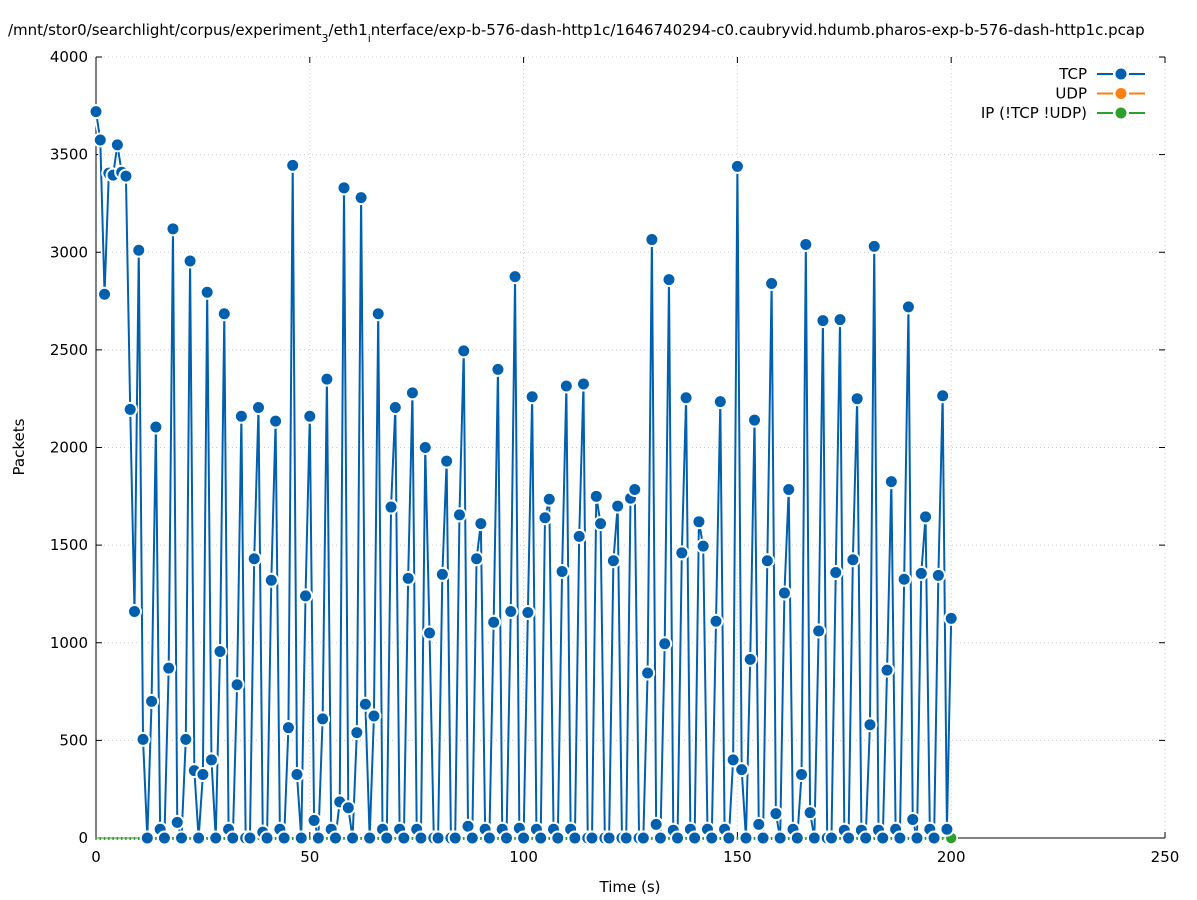  What do you see at coordinates (96, 857) in the screenshot?
I see `x-tick-label: 0` at bounding box center [96, 857].